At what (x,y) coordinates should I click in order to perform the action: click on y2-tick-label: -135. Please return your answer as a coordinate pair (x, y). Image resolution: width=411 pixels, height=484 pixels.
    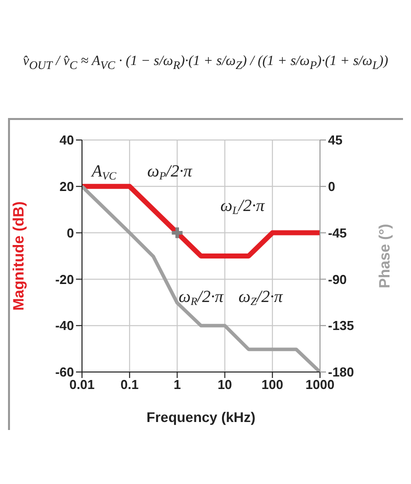
    Looking at the image, I should click on (341, 326).